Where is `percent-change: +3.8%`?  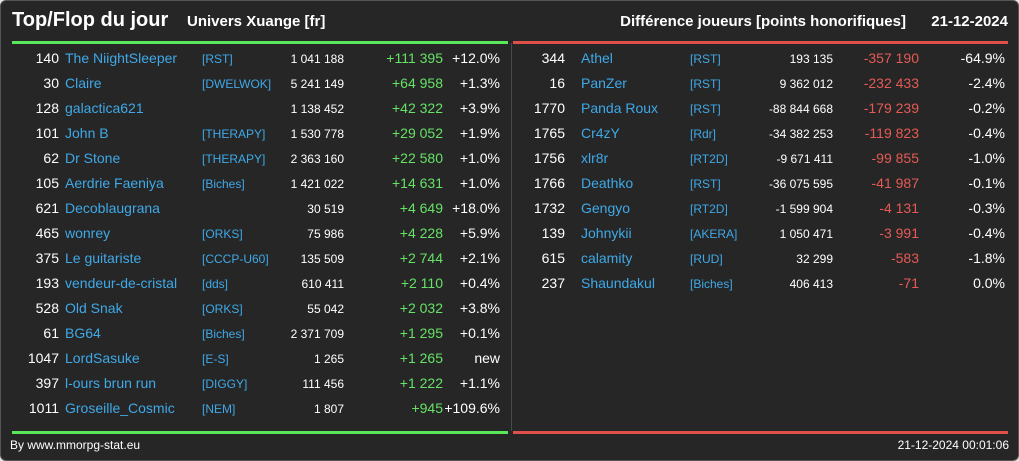 percent-change: +3.8% is located at coordinates (479, 308).